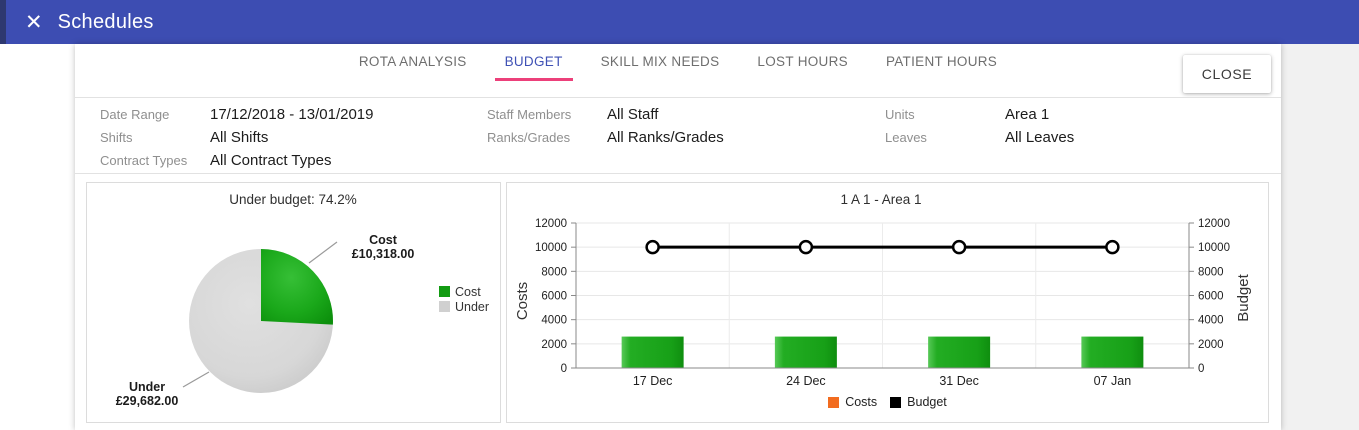 The height and width of the screenshot is (430, 1359). Describe the element at coordinates (861, 402) in the screenshot. I see `bar-legend-label-costs: Costs` at that location.